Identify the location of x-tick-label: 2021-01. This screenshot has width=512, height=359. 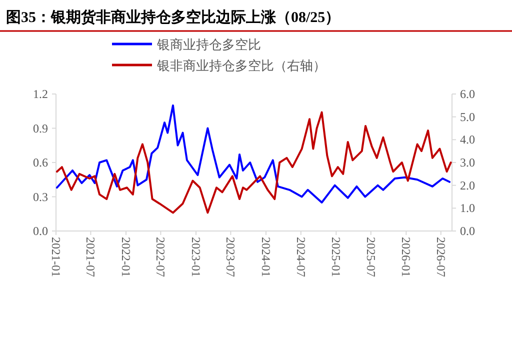
(56, 257).